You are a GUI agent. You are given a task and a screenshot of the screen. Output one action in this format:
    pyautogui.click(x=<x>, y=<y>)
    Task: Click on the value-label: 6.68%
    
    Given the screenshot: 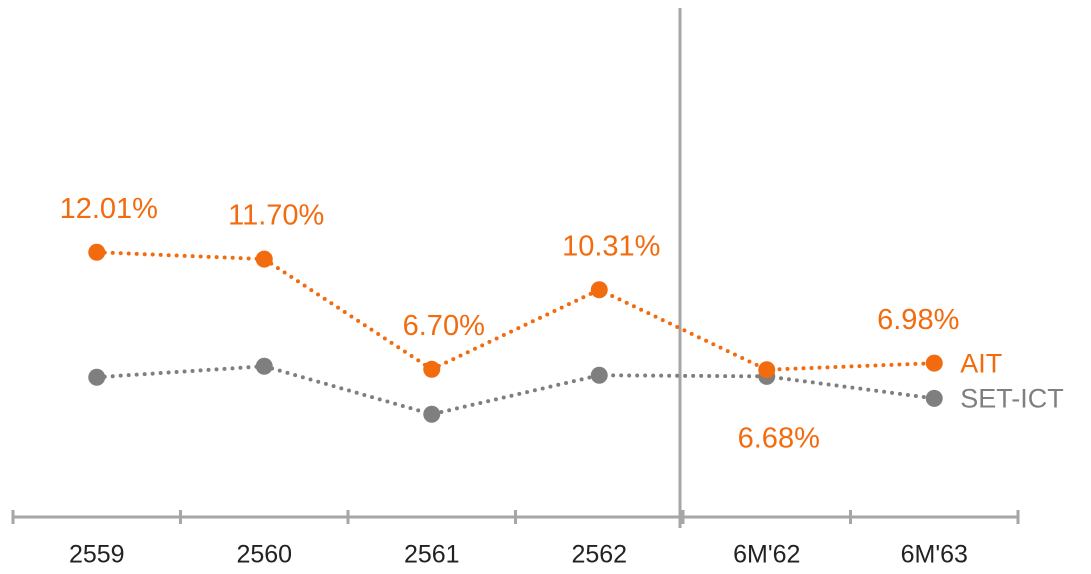 What is the action you would take?
    pyautogui.click(x=779, y=438)
    